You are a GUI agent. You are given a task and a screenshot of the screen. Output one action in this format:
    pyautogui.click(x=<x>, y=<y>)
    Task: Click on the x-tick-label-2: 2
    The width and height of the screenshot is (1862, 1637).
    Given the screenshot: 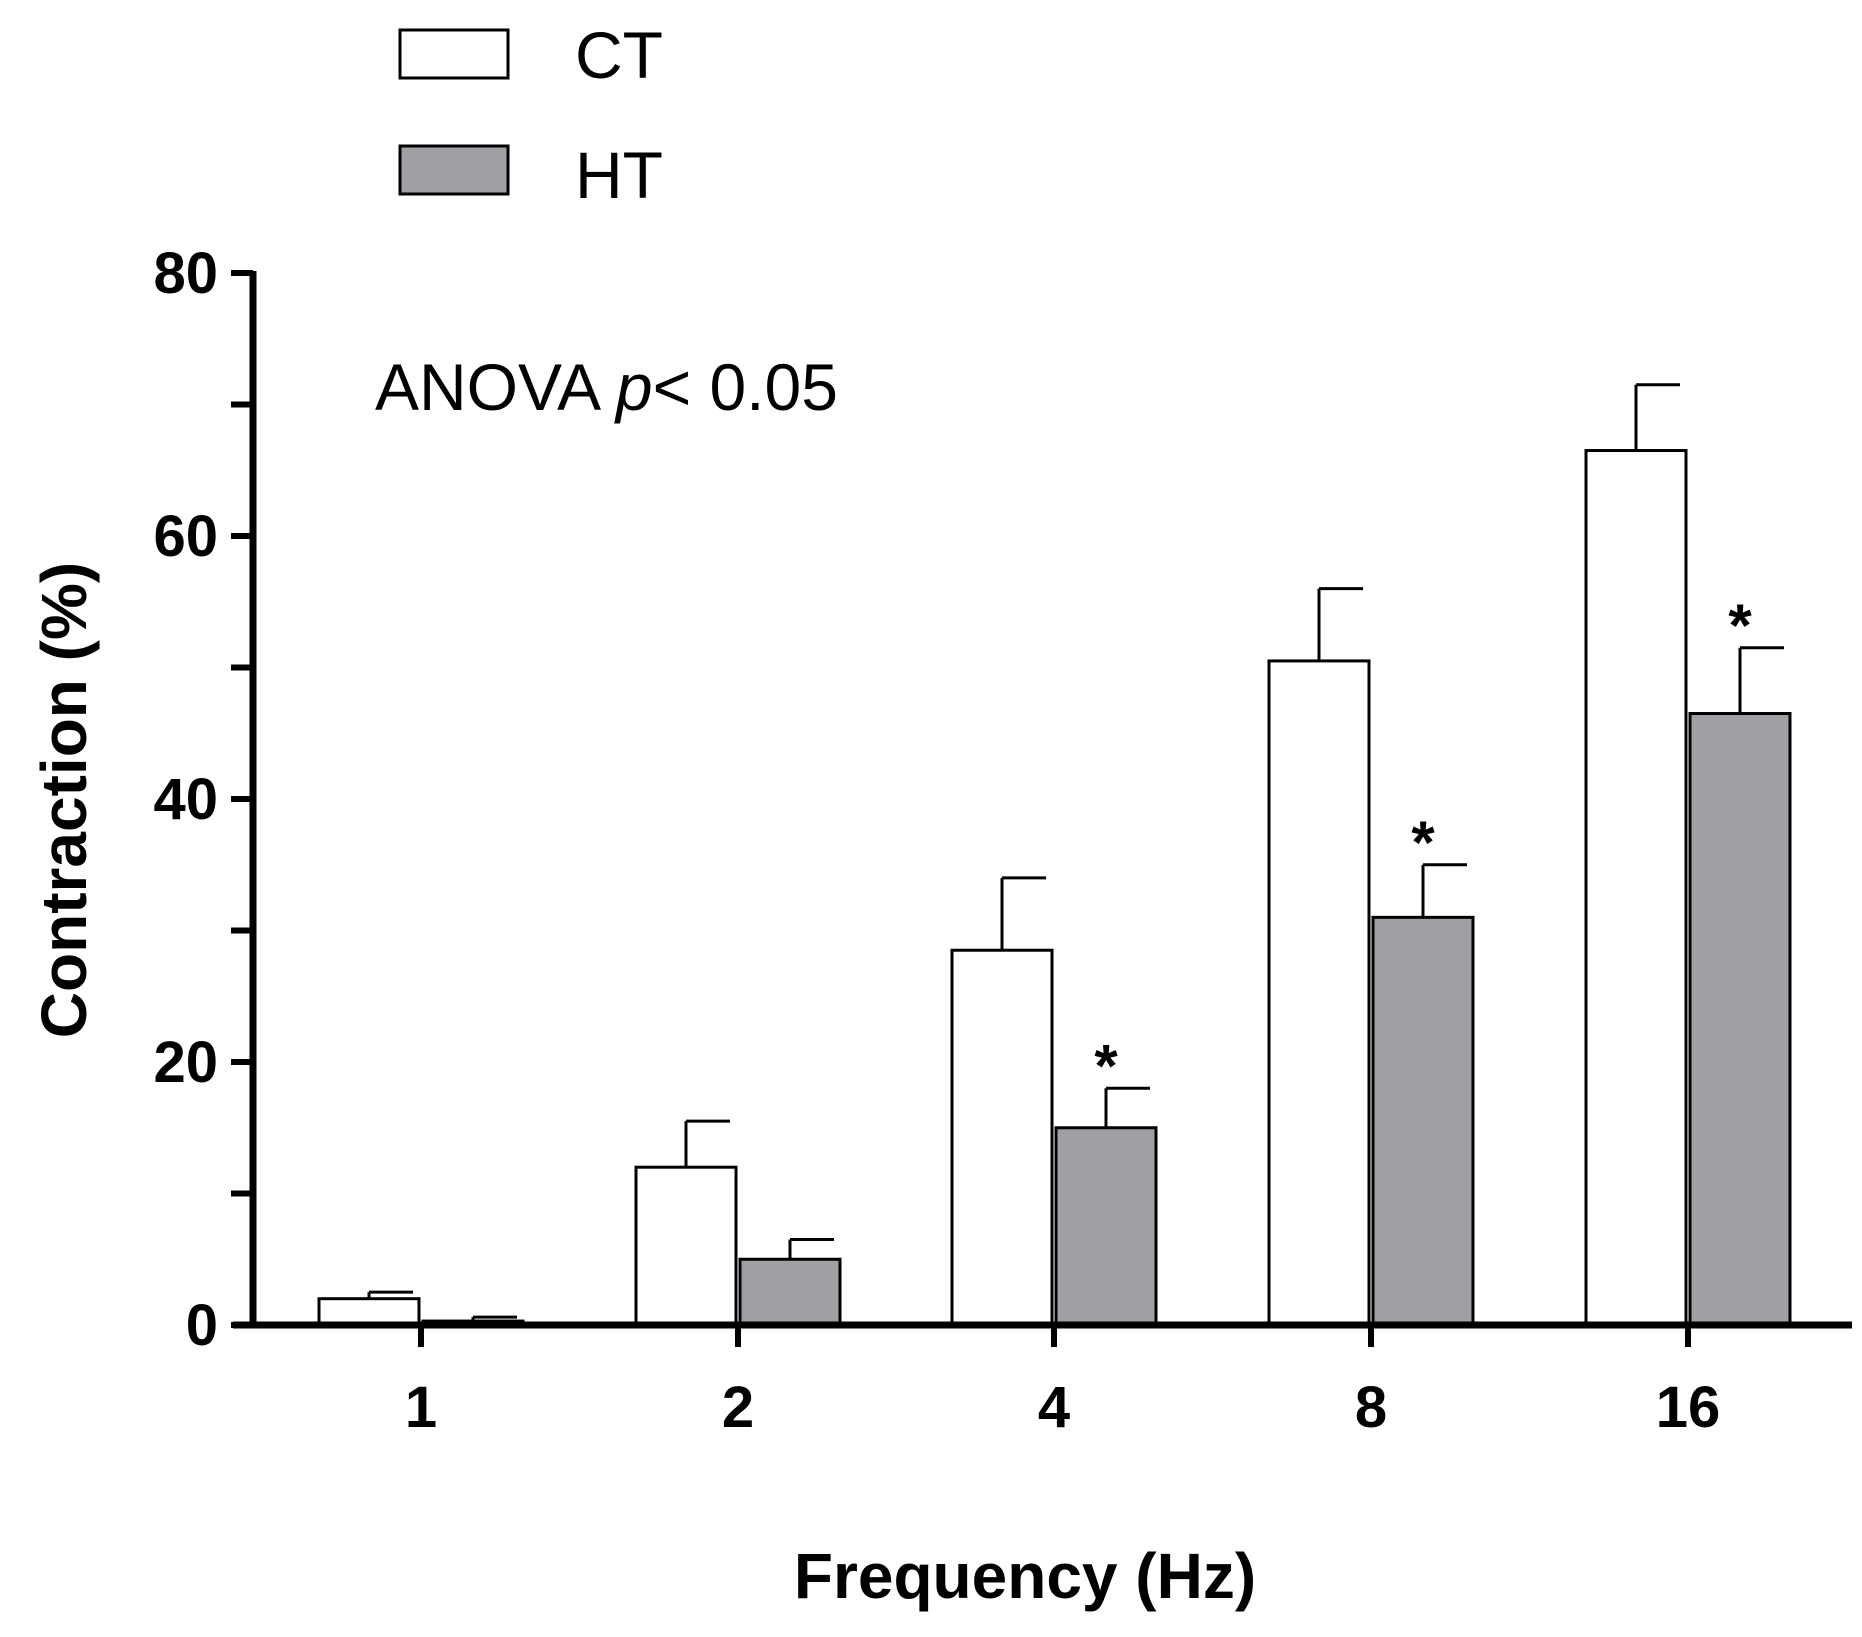 What is the action you would take?
    pyautogui.click(x=738, y=1407)
    